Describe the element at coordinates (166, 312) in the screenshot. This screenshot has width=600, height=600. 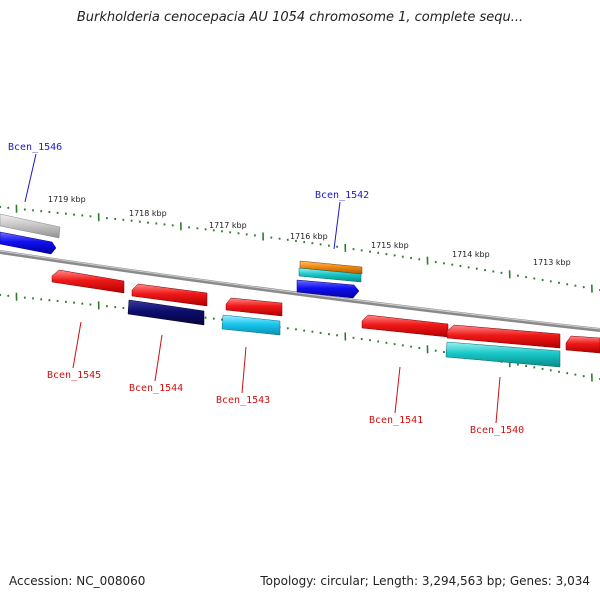
I see `gene-feature-navy` at that location.